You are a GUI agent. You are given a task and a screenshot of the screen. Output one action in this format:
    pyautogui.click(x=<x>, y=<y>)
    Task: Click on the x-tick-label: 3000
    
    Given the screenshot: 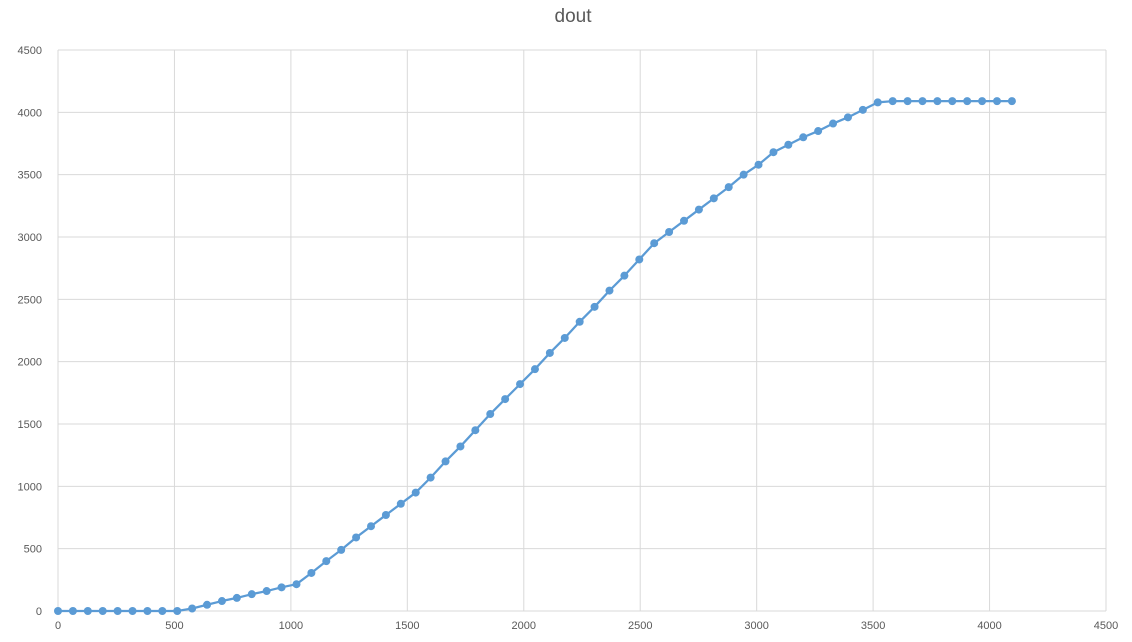 What is the action you would take?
    pyautogui.click(x=756, y=626)
    